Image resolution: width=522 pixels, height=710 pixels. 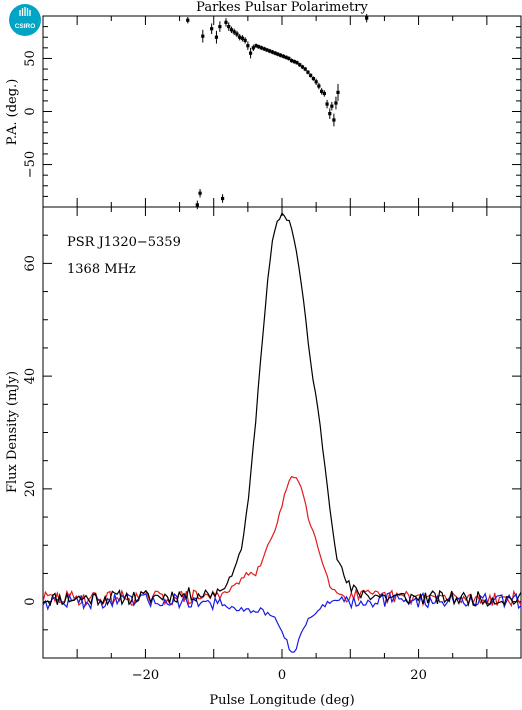 I want to click on frequency-annotation: 1368 MHz, so click(x=101, y=269).